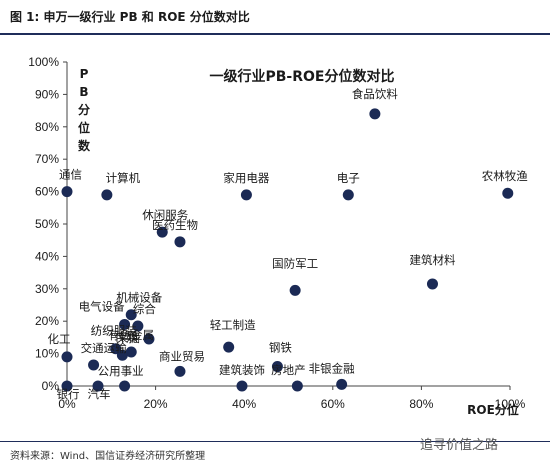 The height and width of the screenshot is (467, 550). What do you see at coordinates (348, 178) in the screenshot?
I see `point-label: 电子` at bounding box center [348, 178].